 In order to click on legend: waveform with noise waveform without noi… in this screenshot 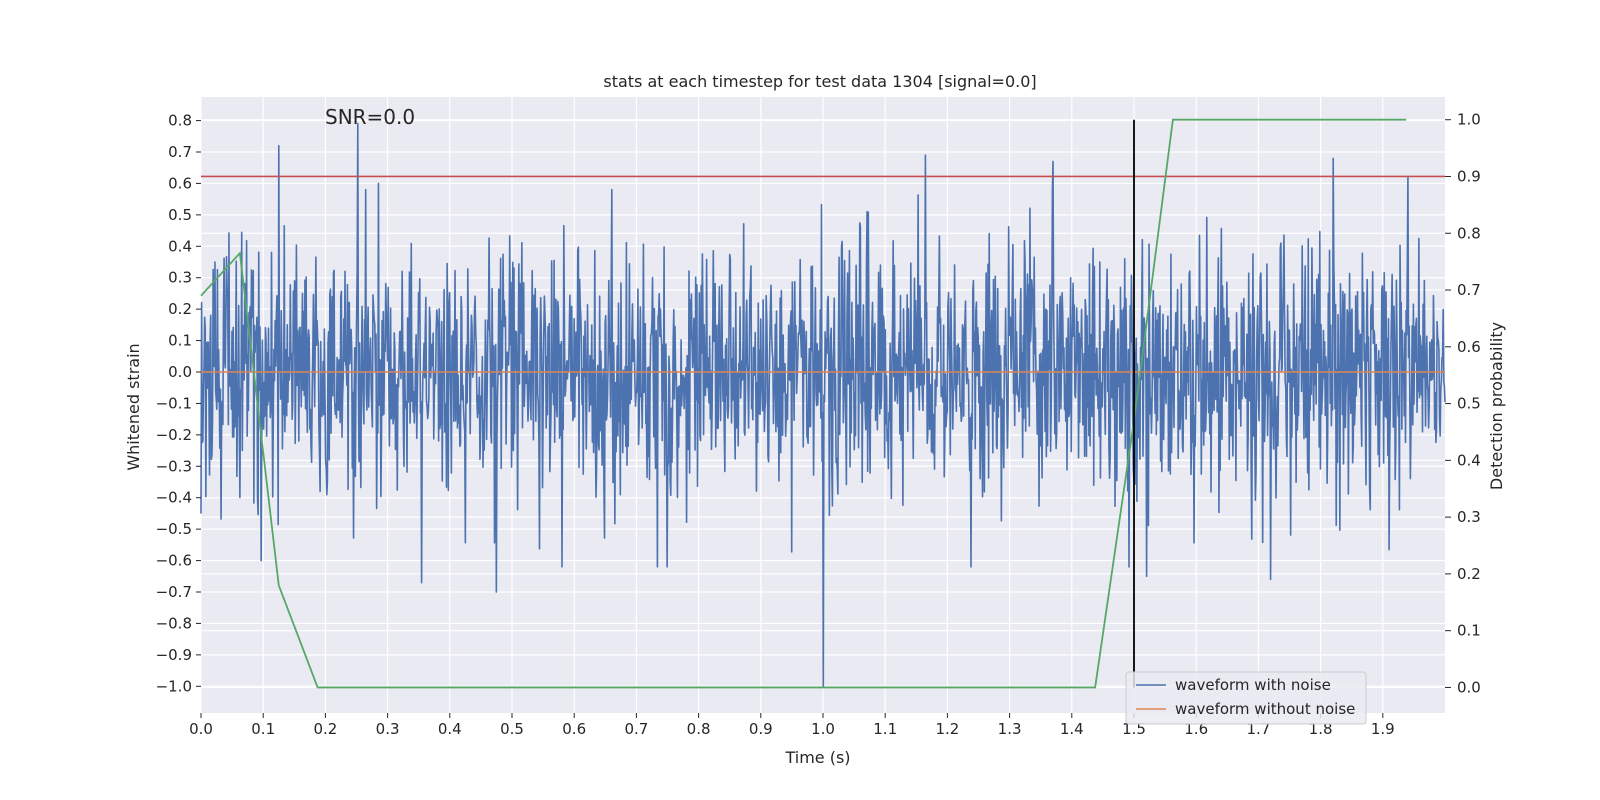, I will do `click(1246, 698)`.